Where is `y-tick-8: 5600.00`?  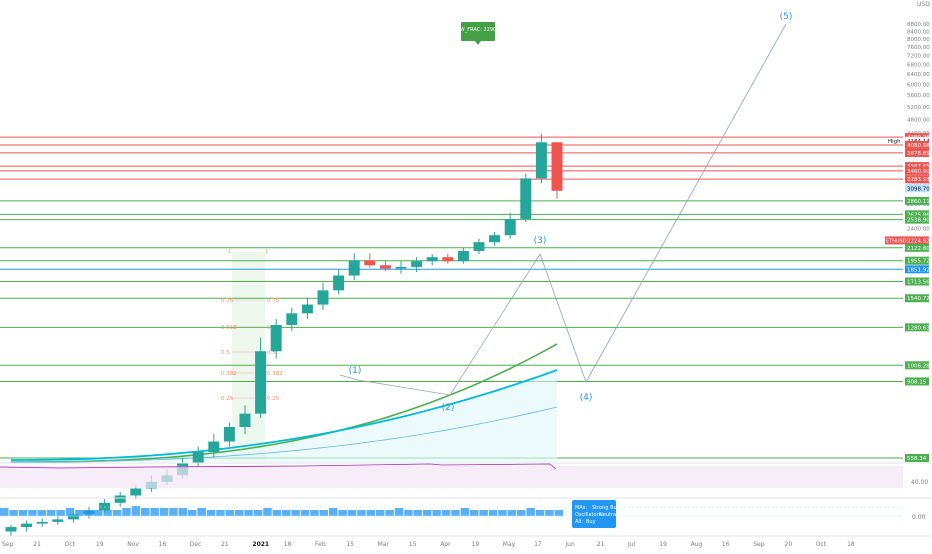
y-tick-8: 5600.00 is located at coordinates (918, 96).